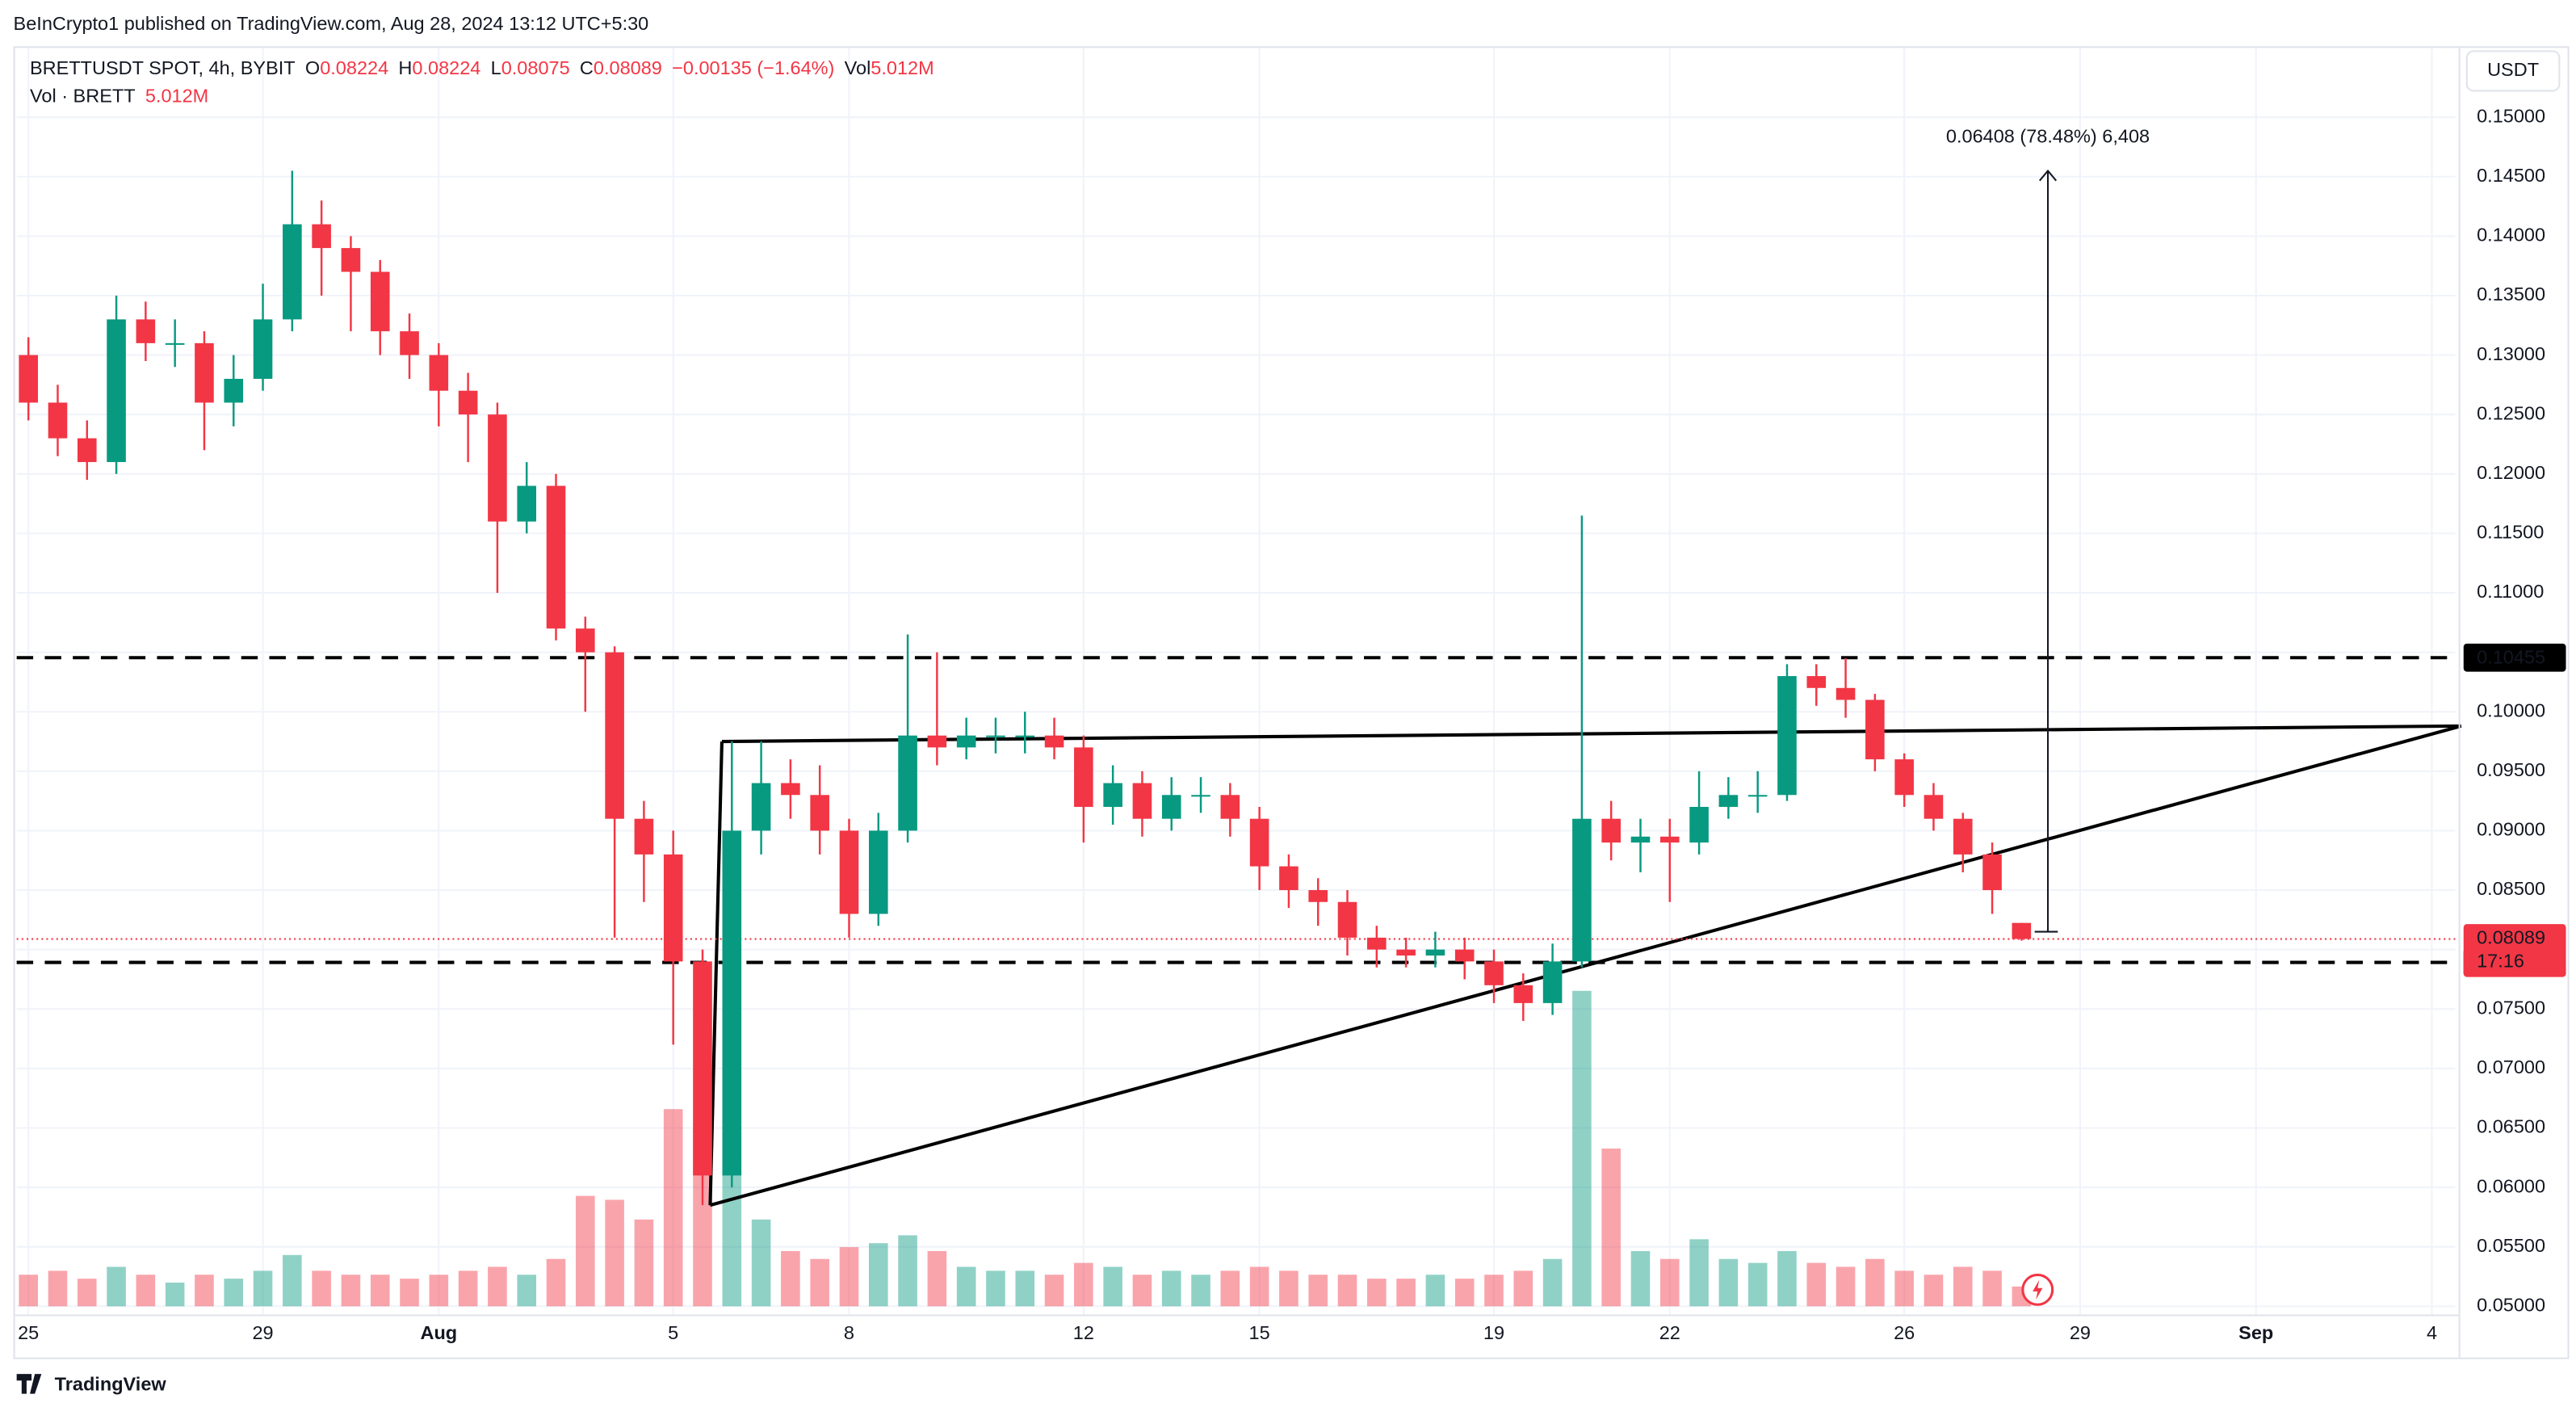 This screenshot has width=2576, height=1407. Describe the element at coordinates (2511, 1304) in the screenshot. I see `y-tick-label: 0.05000` at that location.